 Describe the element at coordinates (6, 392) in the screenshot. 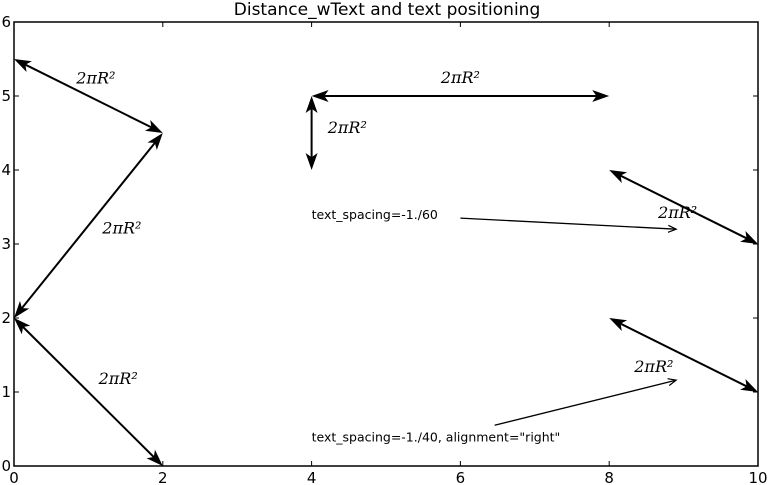

I see `y-tick-label: 1` at that location.